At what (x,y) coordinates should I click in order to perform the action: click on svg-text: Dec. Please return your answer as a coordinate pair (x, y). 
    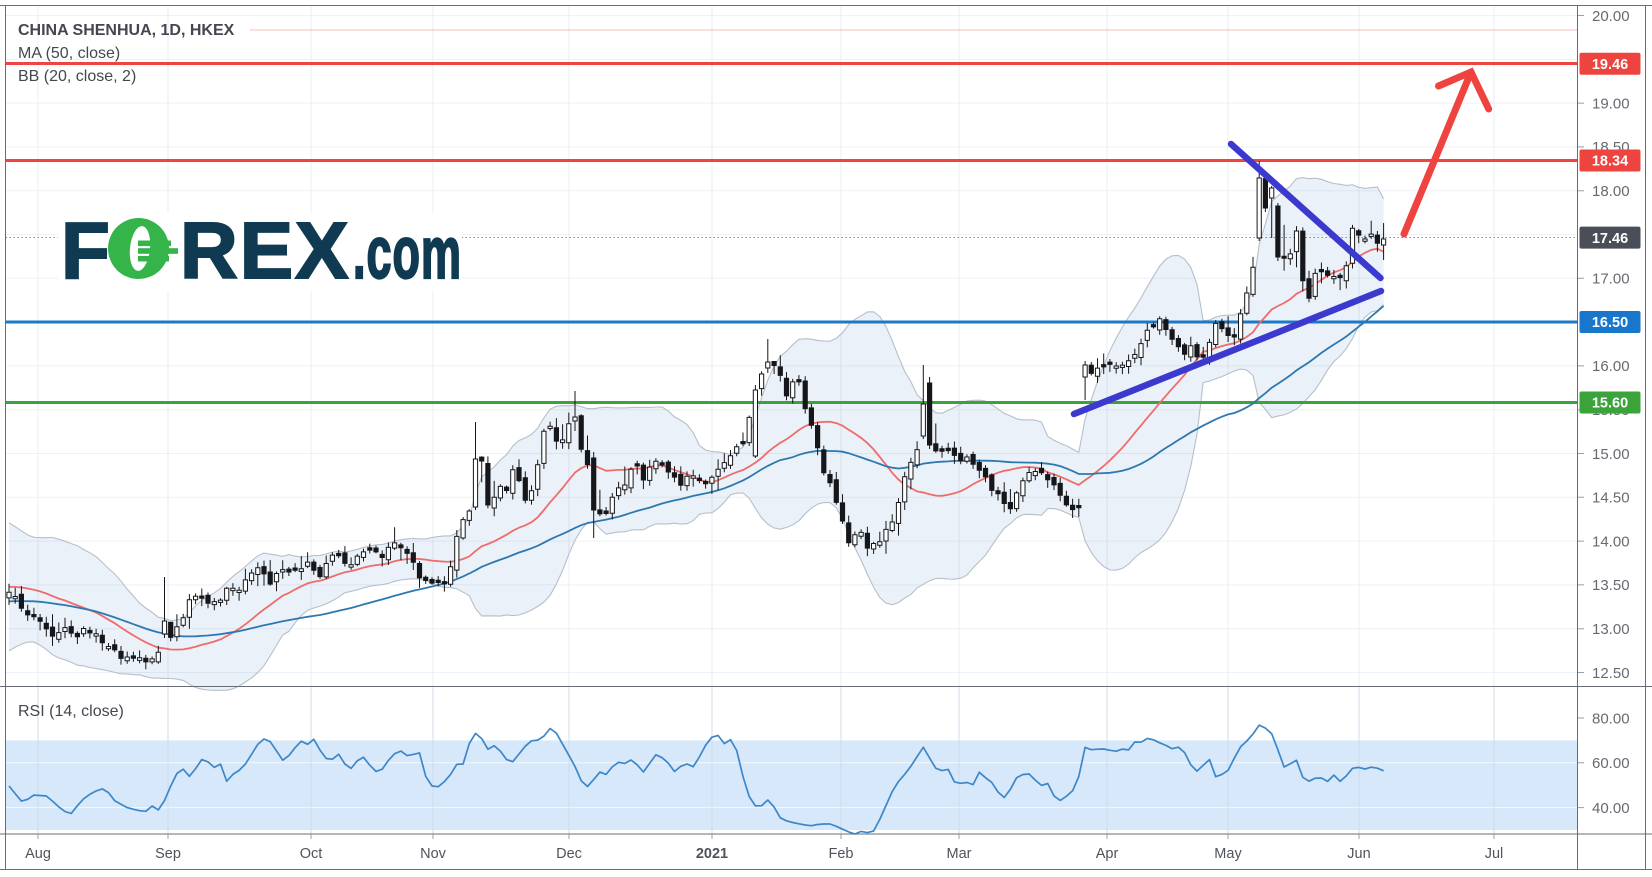
    Looking at the image, I should click on (569, 854).